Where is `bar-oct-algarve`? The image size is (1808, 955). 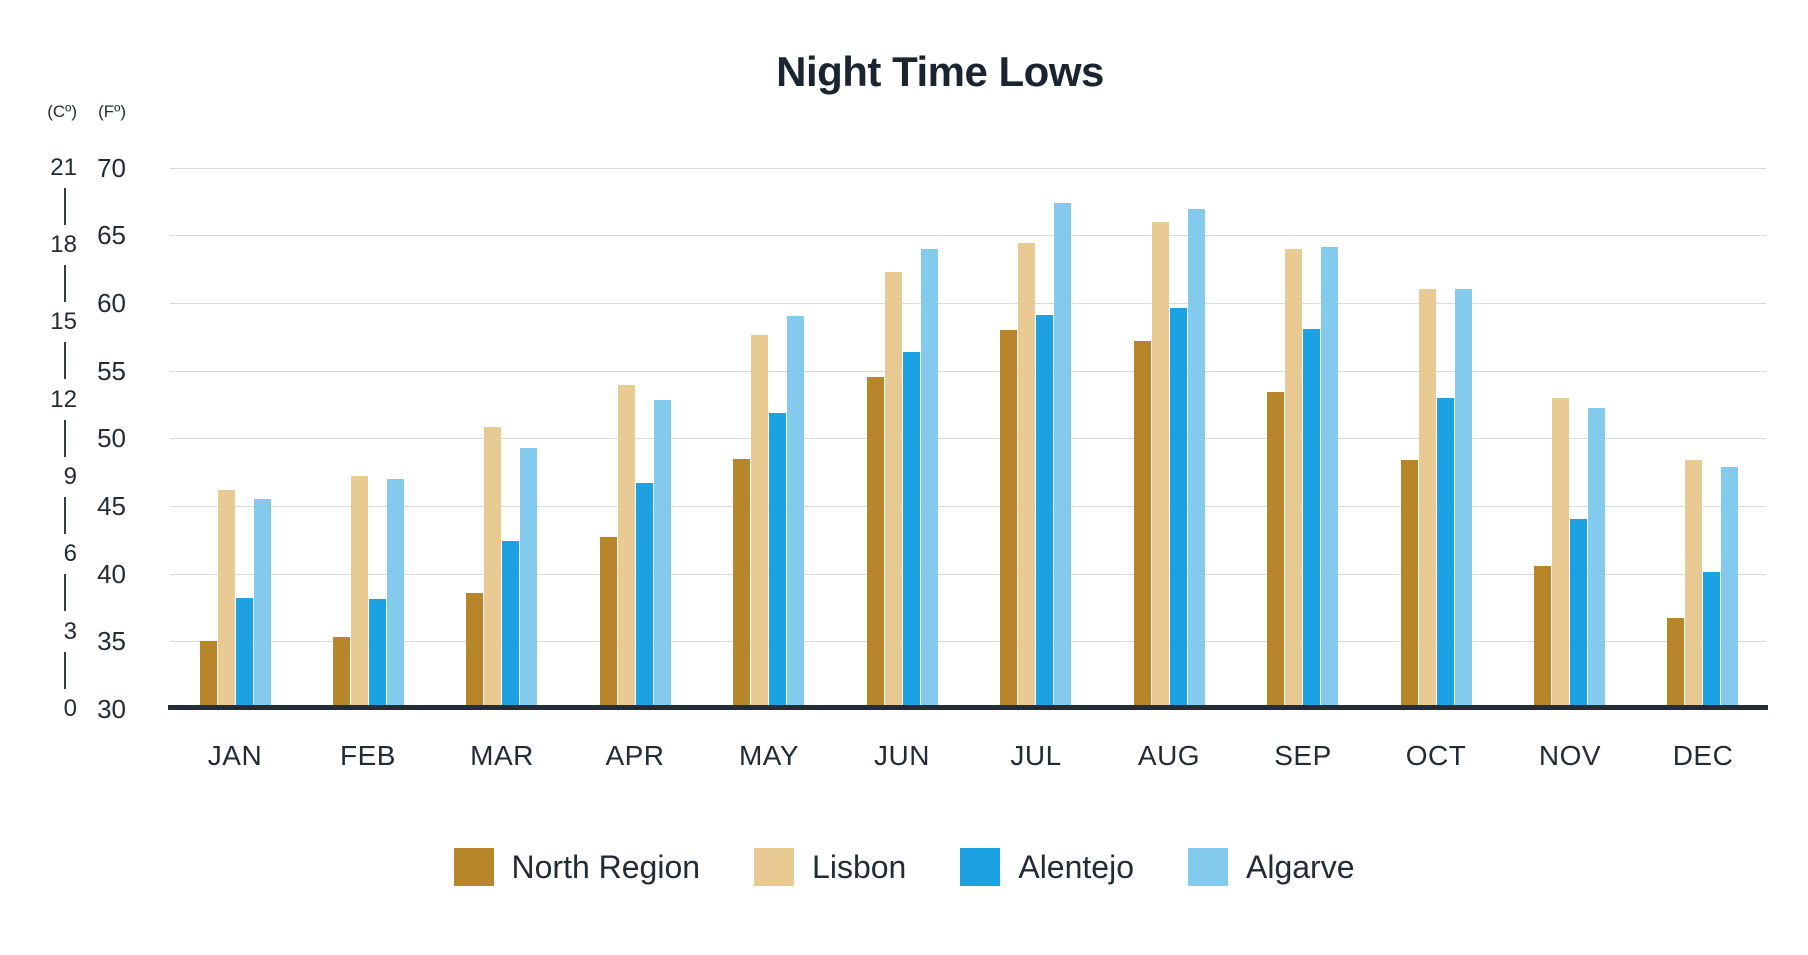
bar-oct-algarve is located at coordinates (1463, 499).